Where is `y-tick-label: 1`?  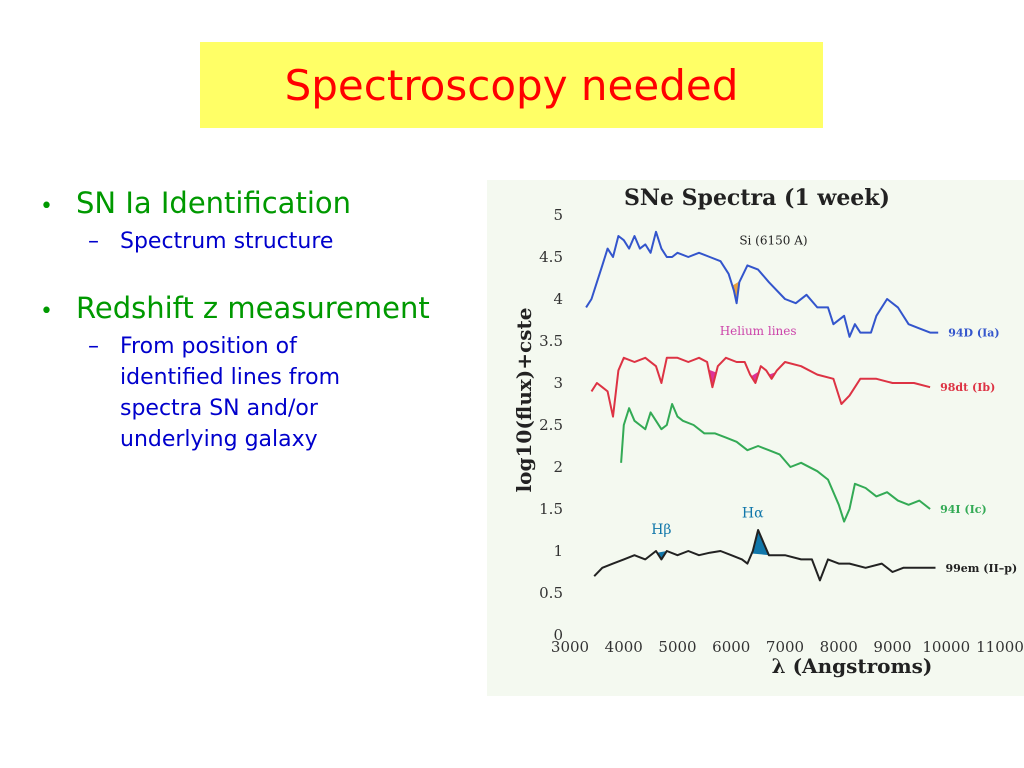
y-tick-label: 1 is located at coordinates (558, 551).